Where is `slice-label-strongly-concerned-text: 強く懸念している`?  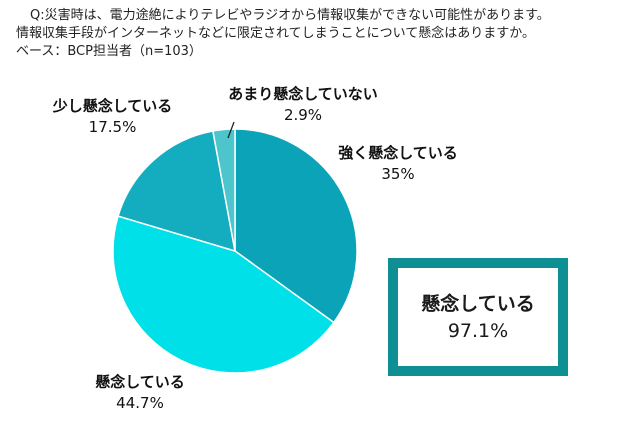 slice-label-strongly-concerned-text: 強く懸念している is located at coordinates (398, 153).